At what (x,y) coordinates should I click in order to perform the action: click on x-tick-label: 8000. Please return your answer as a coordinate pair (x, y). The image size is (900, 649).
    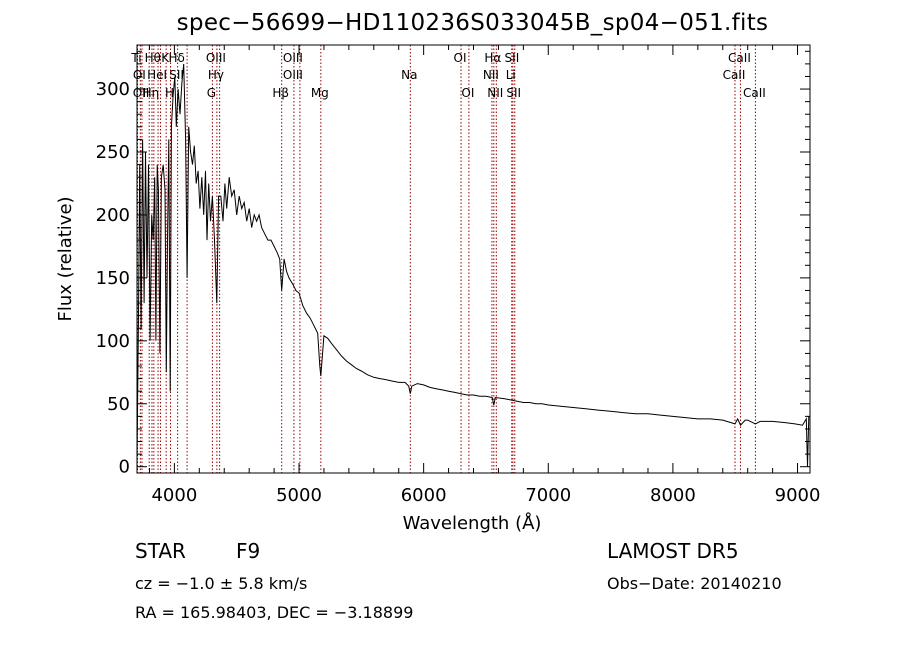
    Looking at the image, I should click on (673, 495).